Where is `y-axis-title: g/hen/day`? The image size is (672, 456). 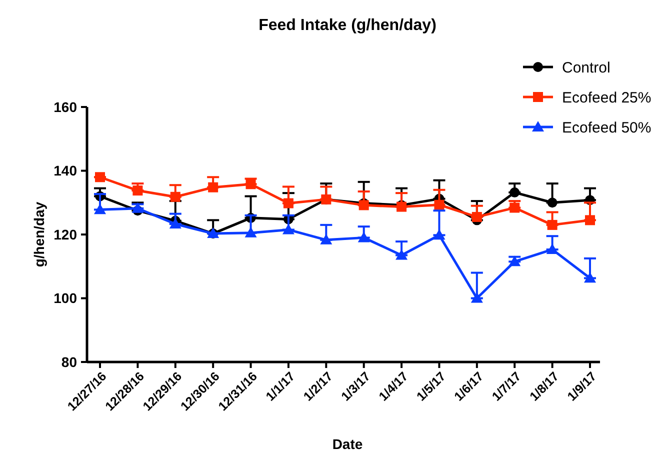 y-axis-title: g/hen/day is located at coordinates (39, 235).